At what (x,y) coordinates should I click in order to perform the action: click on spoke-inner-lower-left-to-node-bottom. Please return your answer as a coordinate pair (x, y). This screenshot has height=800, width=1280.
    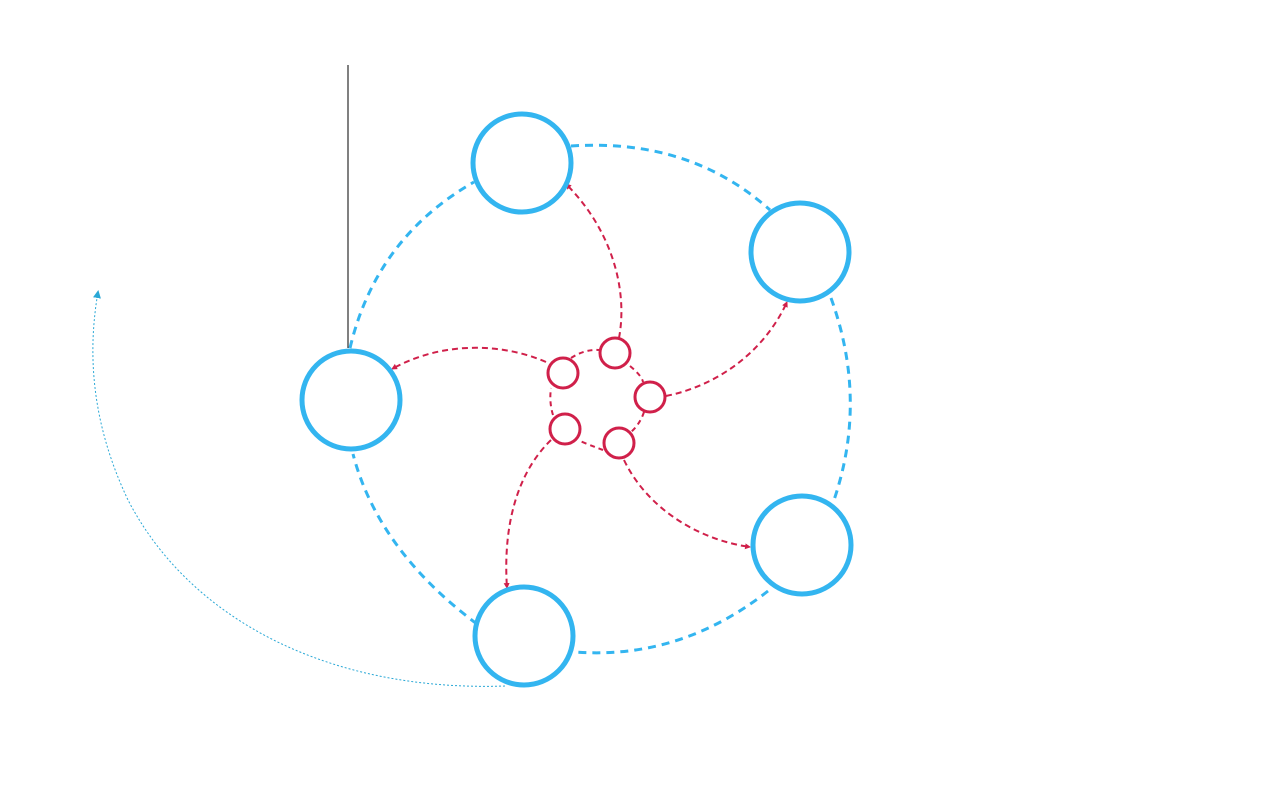
    Looking at the image, I should click on (527, 514).